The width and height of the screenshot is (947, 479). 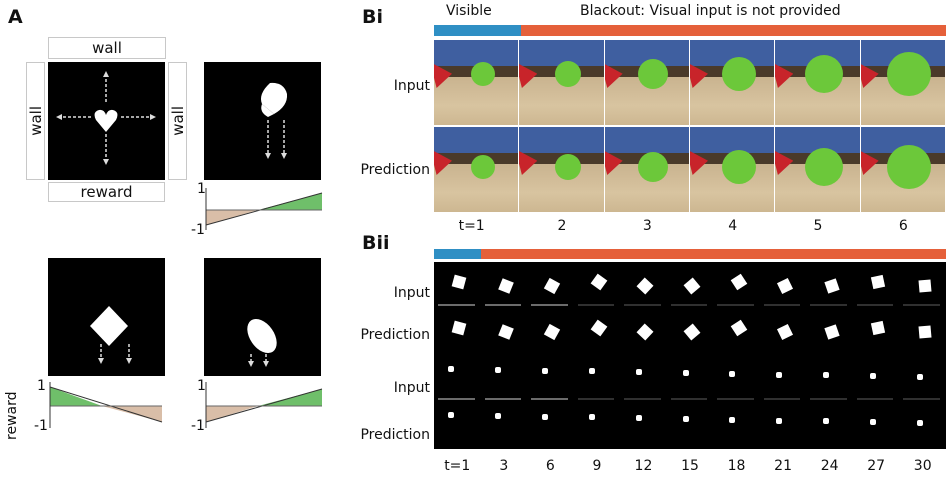 I want to click on visible-label: Visible, so click(x=469, y=11).